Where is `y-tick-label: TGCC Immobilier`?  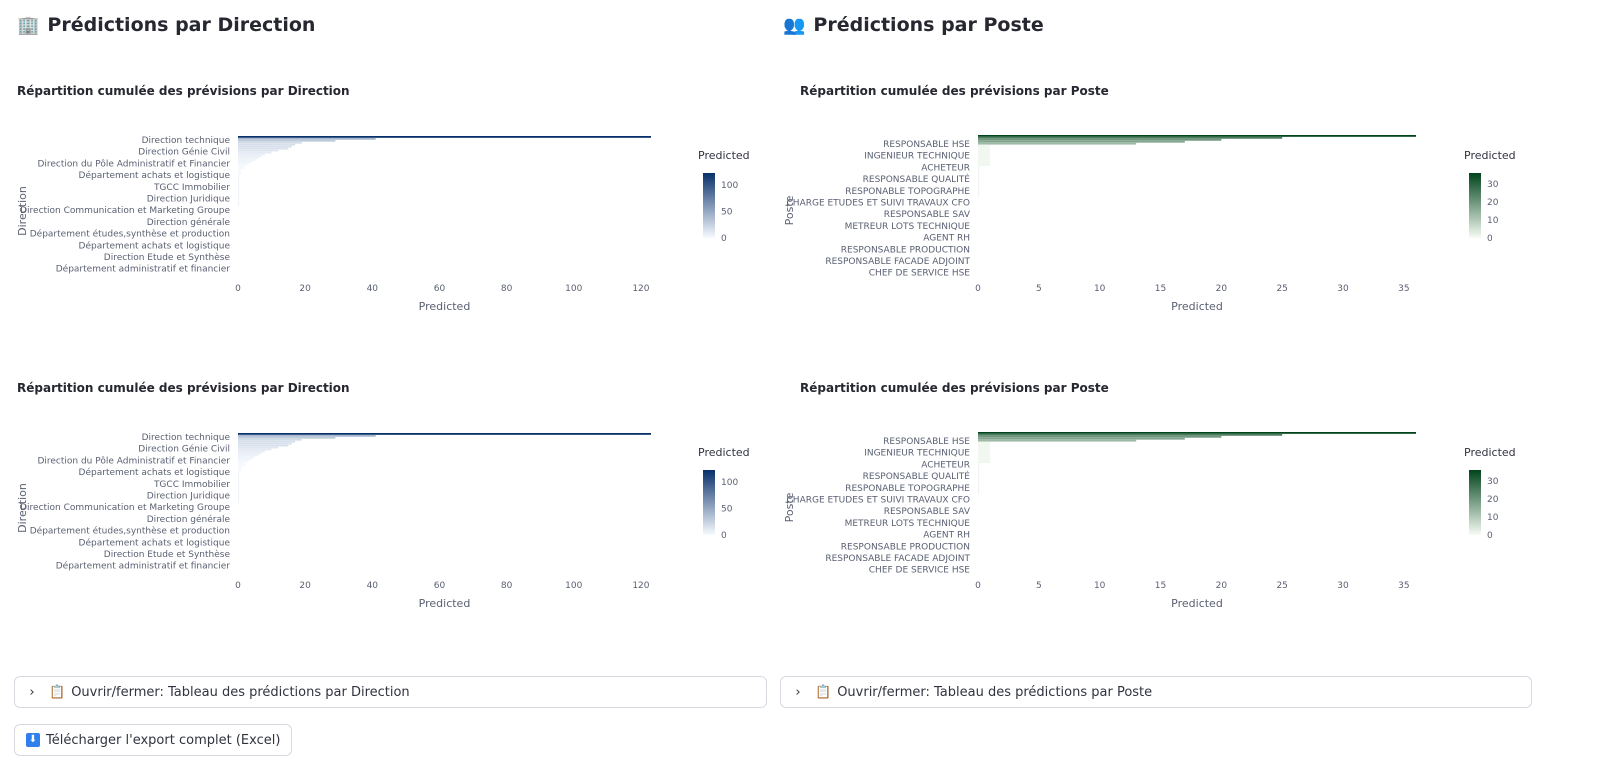 y-tick-label: TGCC Immobilier is located at coordinates (191, 188).